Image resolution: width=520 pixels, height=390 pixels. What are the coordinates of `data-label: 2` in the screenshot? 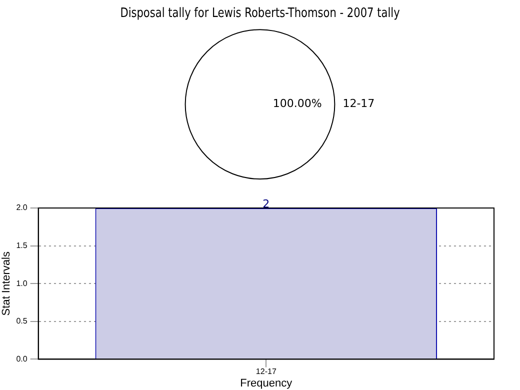 It's located at (266, 203).